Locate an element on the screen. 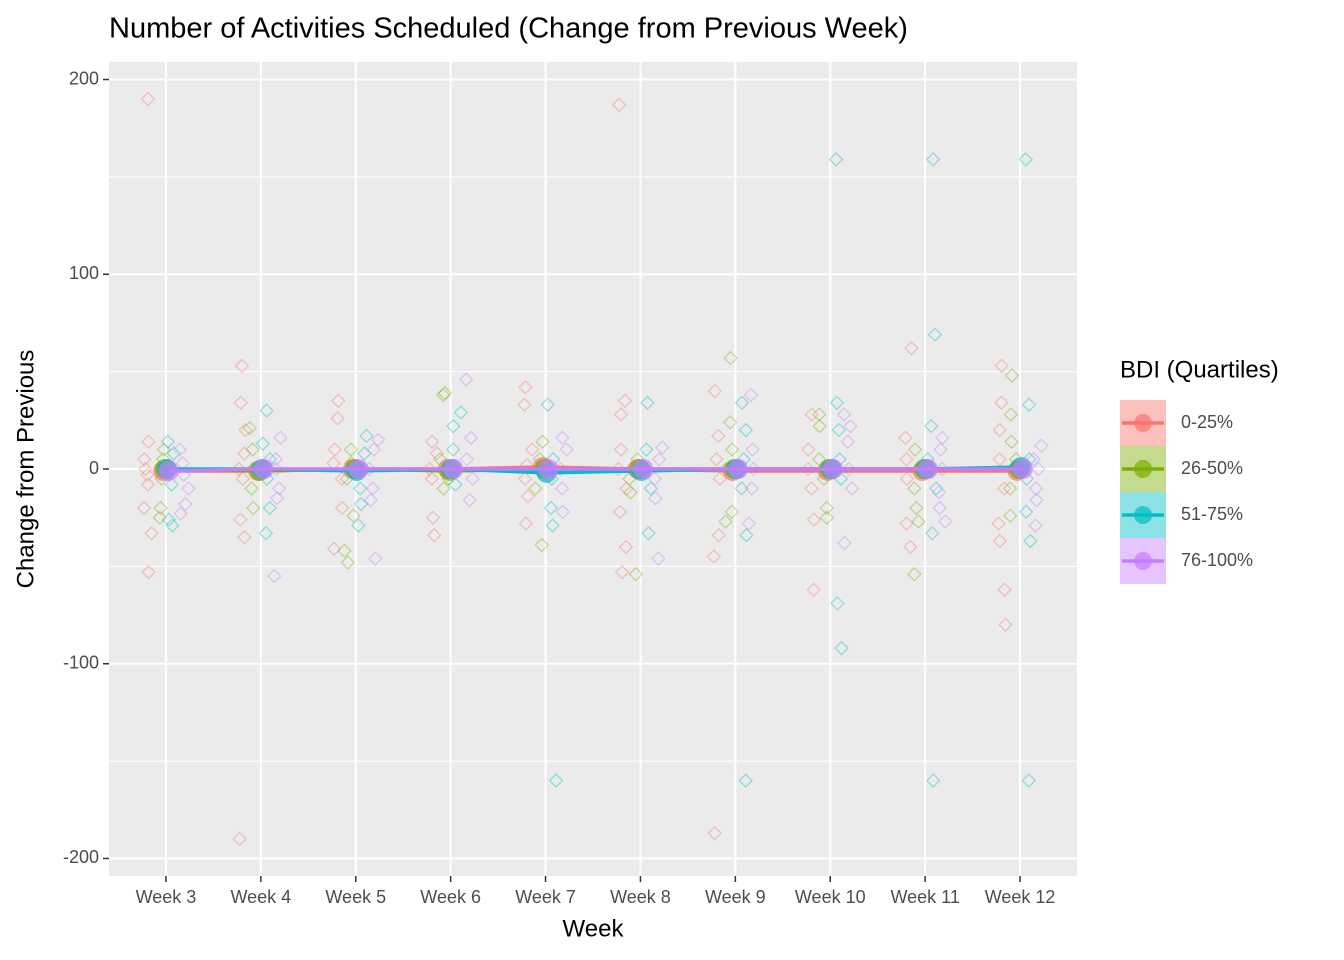 The height and width of the screenshot is (960, 1344). y-axis-title: Change from Previous is located at coordinates (25, 469).